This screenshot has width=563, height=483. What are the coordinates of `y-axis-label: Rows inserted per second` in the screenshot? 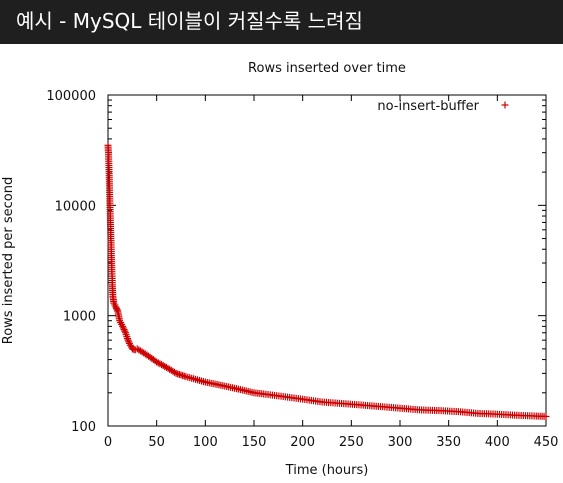 It's located at (8, 260).